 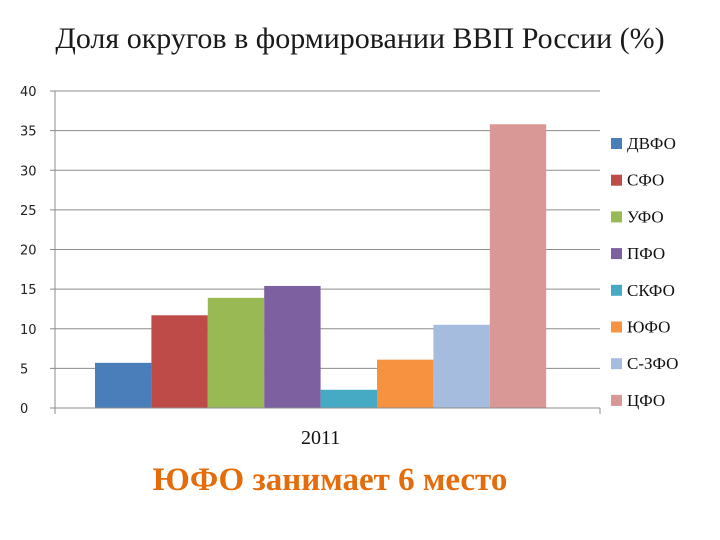 I want to click on bar-ДВФО, so click(x=123, y=385).